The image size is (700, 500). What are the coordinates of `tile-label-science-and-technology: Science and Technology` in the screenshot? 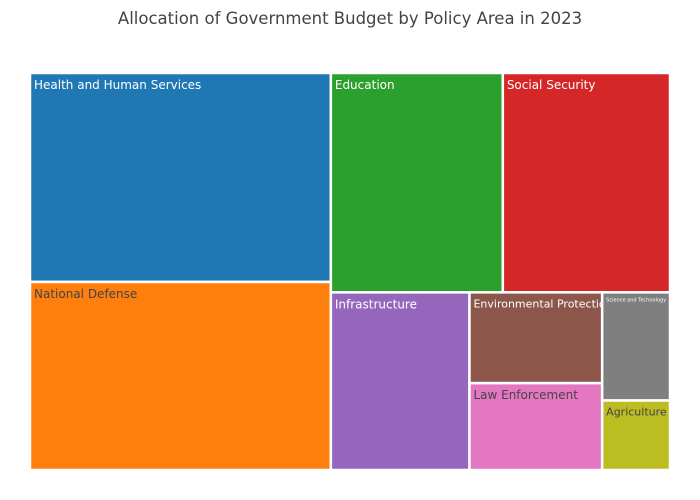 It's located at (636, 300).